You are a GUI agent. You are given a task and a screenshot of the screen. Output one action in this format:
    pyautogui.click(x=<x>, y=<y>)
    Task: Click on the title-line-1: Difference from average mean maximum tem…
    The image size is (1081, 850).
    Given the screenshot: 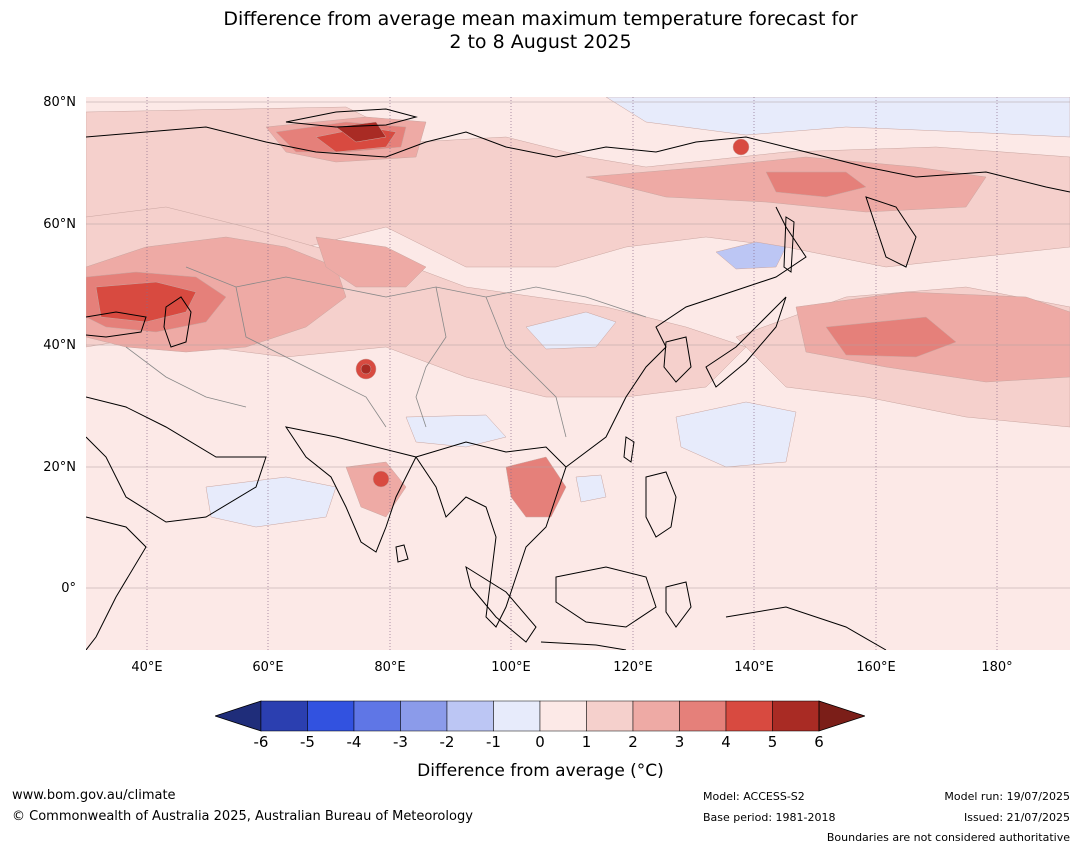 What is the action you would take?
    pyautogui.click(x=540, y=19)
    